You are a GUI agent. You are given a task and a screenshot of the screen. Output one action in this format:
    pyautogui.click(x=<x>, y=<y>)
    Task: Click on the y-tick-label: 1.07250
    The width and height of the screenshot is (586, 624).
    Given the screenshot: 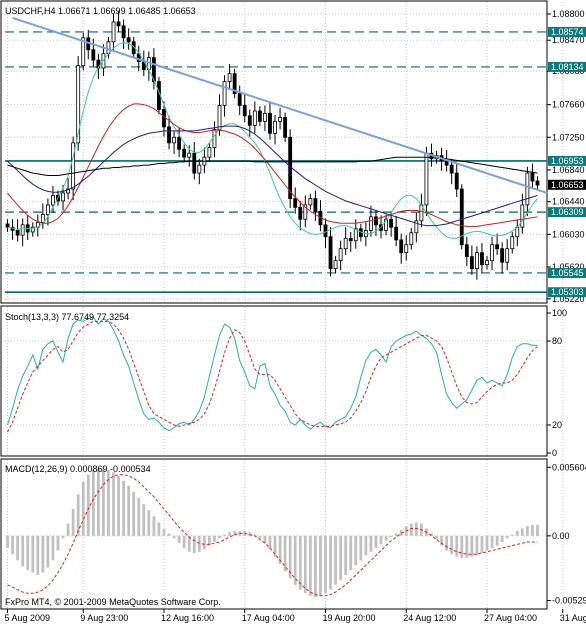 What is the action you would take?
    pyautogui.click(x=568, y=137)
    